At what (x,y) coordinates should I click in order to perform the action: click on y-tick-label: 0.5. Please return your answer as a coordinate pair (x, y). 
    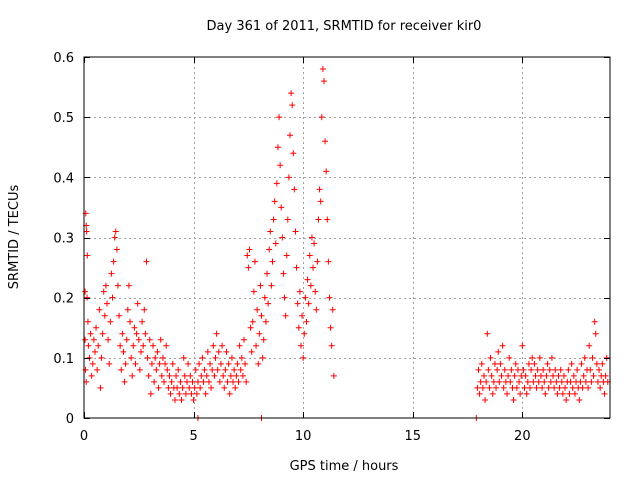
    Looking at the image, I should click on (63, 118).